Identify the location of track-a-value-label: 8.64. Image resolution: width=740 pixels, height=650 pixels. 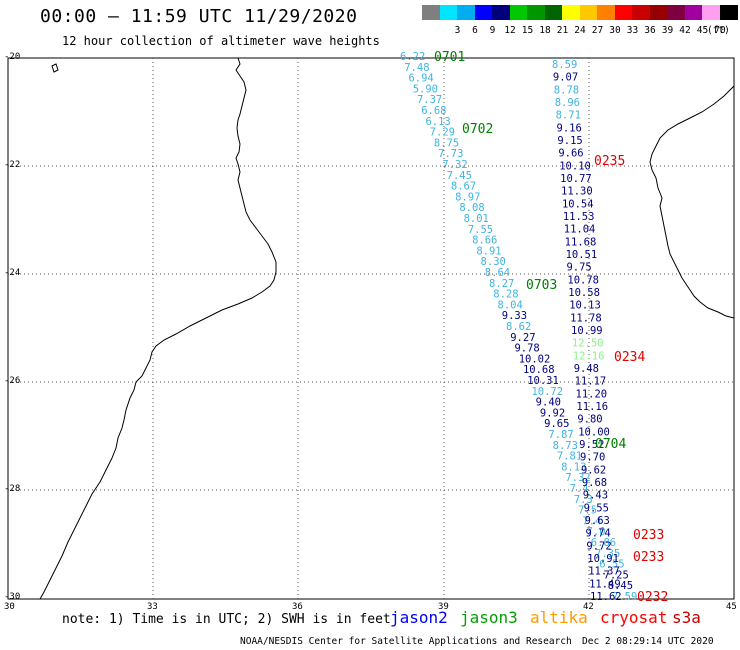
(497, 273).